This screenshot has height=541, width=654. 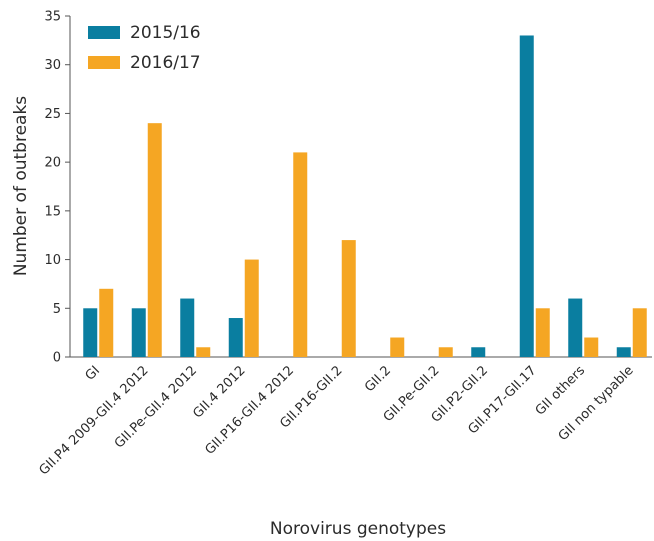 What do you see at coordinates (165, 33) in the screenshot?
I see `legend-label: 2015/16` at bounding box center [165, 33].